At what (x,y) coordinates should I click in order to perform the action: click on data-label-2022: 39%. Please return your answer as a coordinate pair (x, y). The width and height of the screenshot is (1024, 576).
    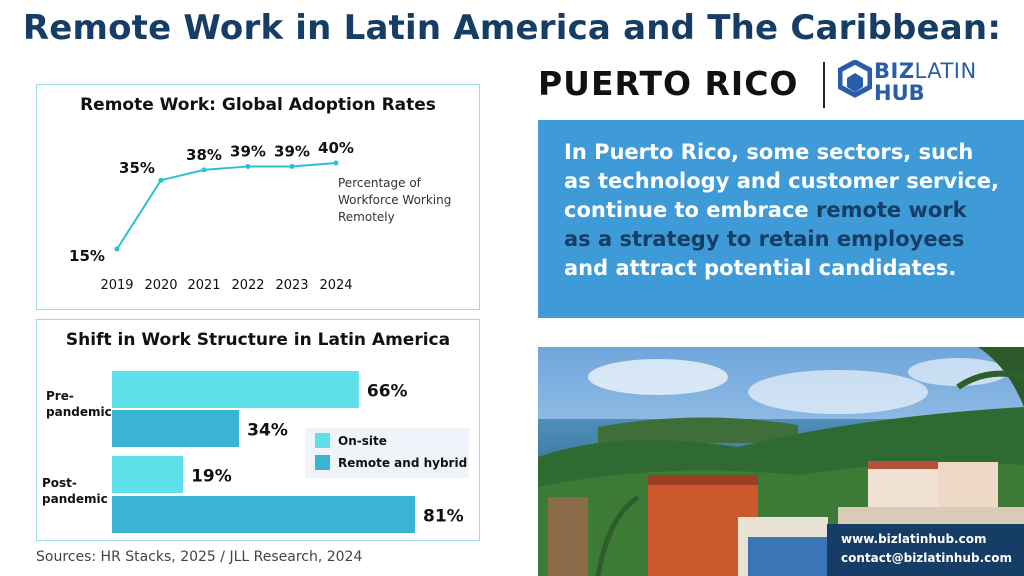
    Looking at the image, I should click on (248, 151).